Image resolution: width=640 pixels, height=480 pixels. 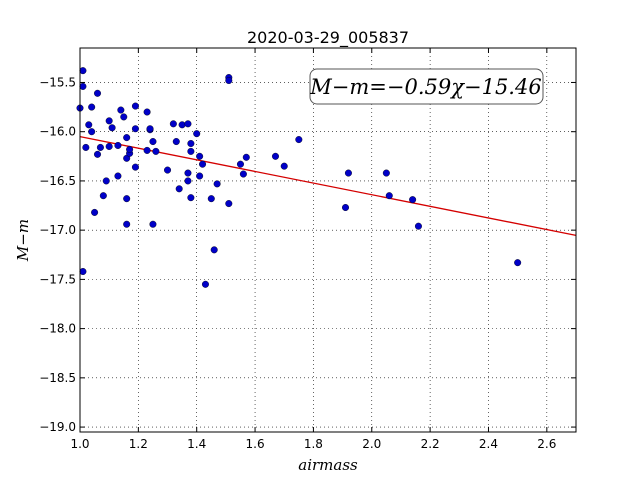 What do you see at coordinates (328, 465) in the screenshot?
I see `x-axis-label: airmass` at bounding box center [328, 465].